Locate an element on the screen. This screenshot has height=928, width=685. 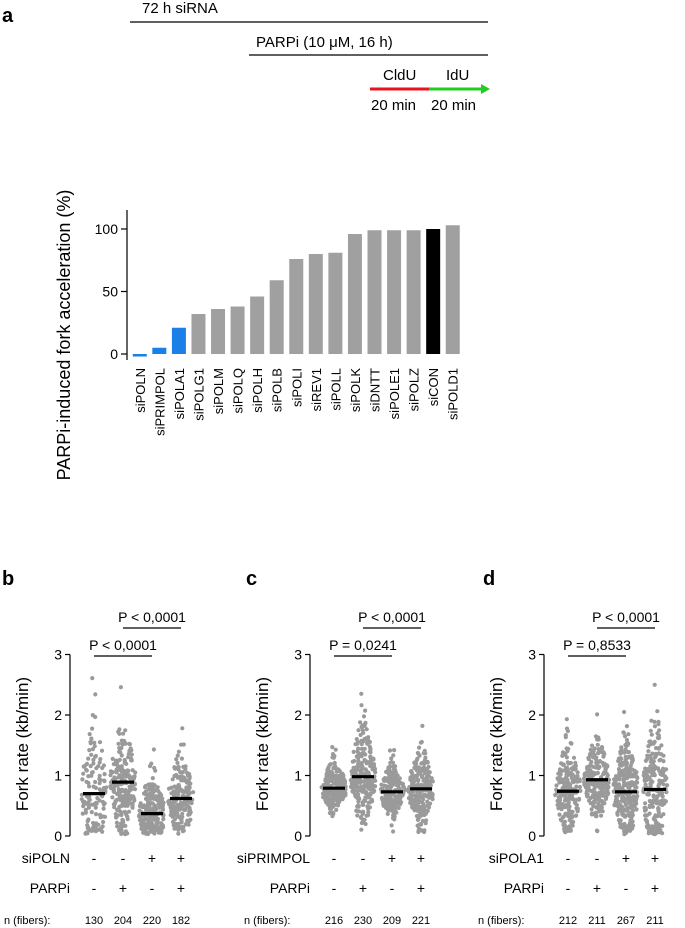
bar-siPOLE1 is located at coordinates (394, 292).